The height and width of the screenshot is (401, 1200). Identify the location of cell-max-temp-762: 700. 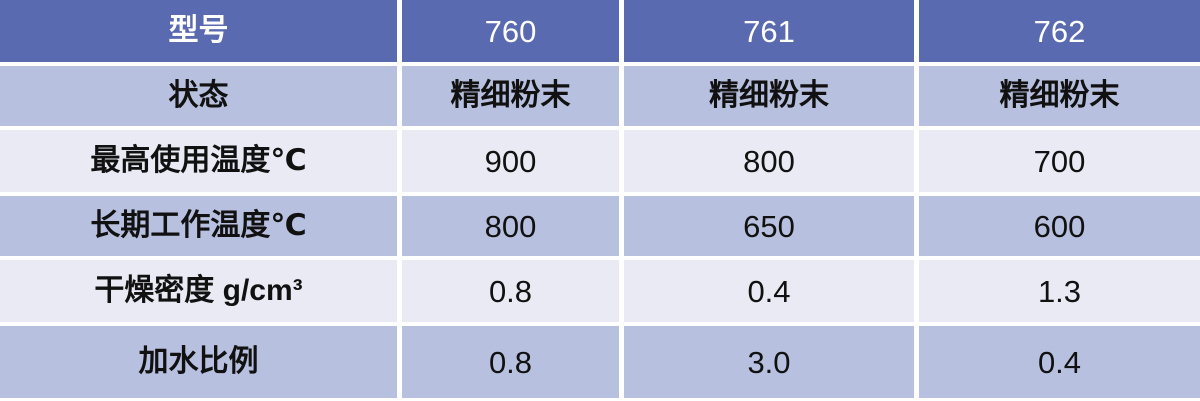
(1059, 161).